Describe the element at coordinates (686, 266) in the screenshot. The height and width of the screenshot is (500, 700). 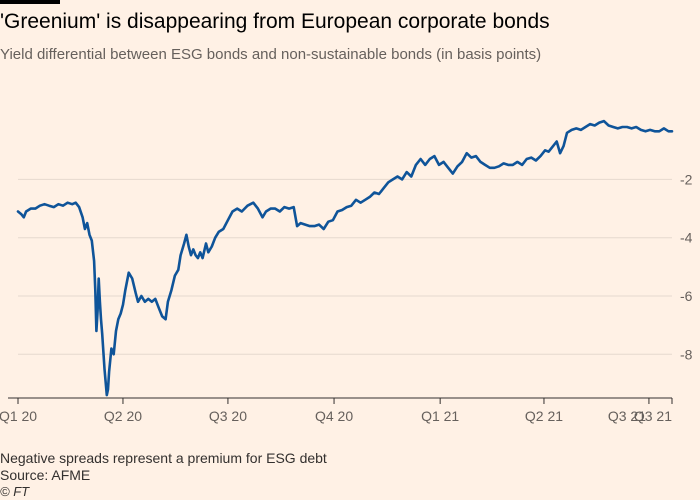
I see `y-axis: -2 -4 -6 -8` at that location.